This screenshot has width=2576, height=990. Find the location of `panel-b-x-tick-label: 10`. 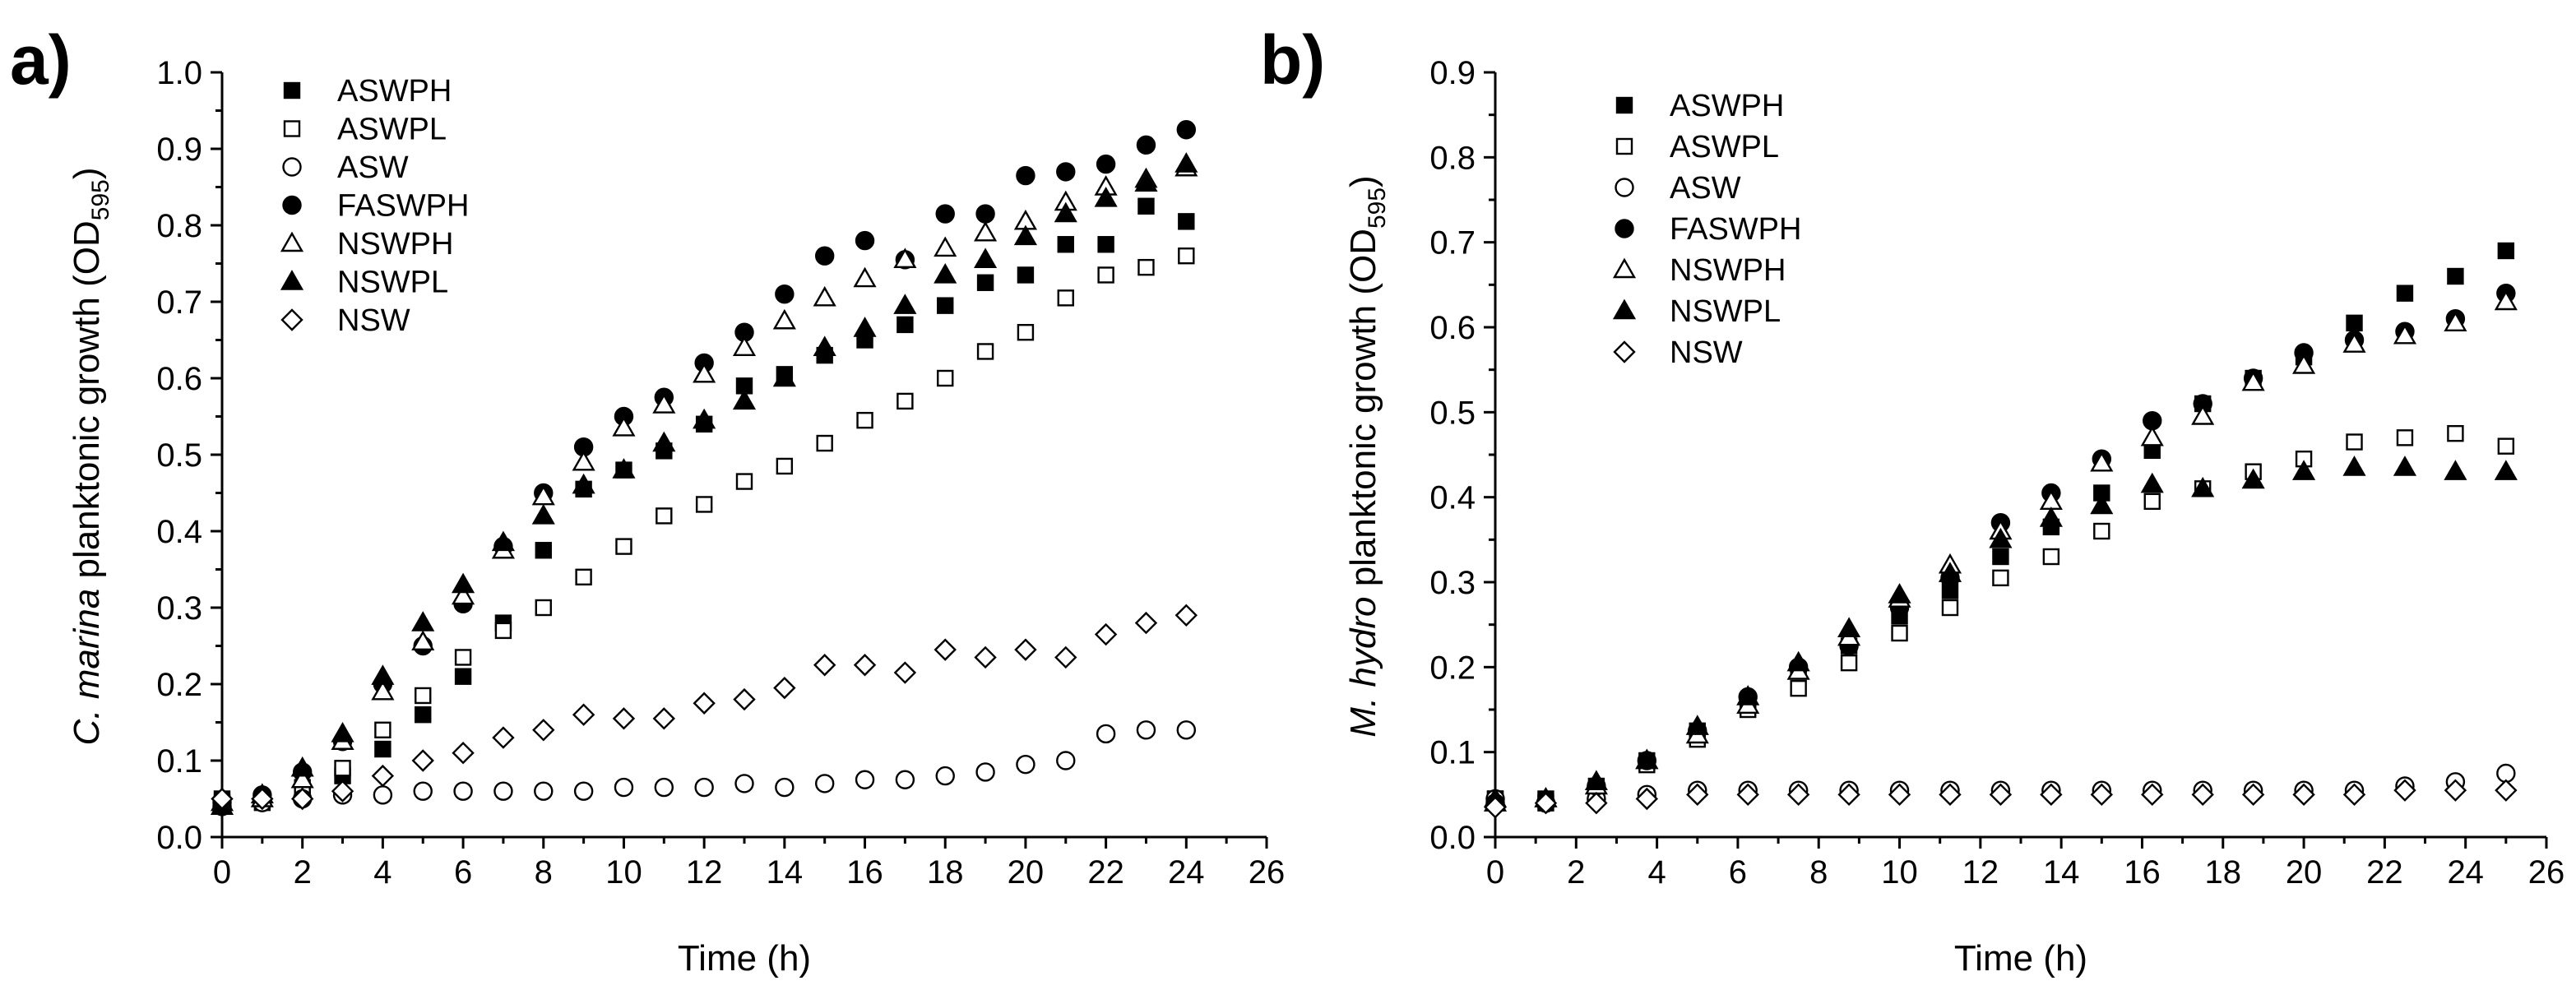

panel-b-x-tick-label: 10 is located at coordinates (1900, 872).